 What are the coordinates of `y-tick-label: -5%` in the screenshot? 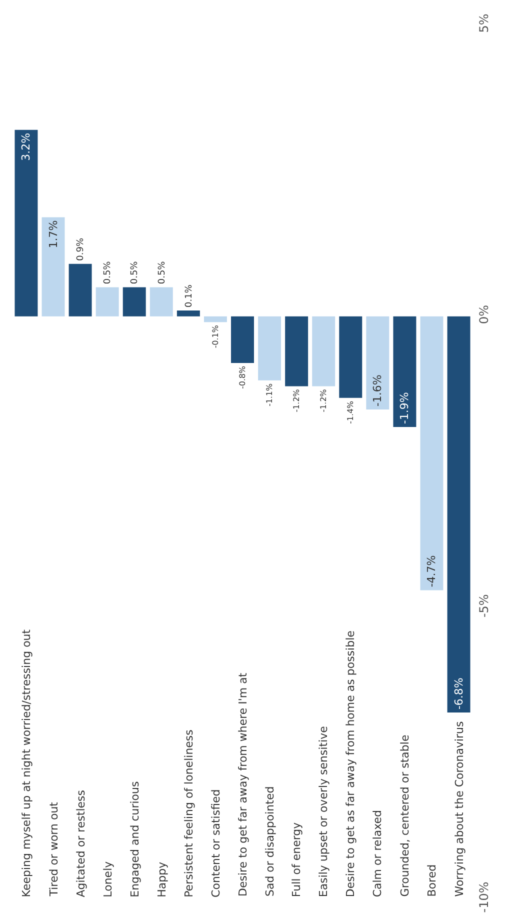 It's located at (484, 606).